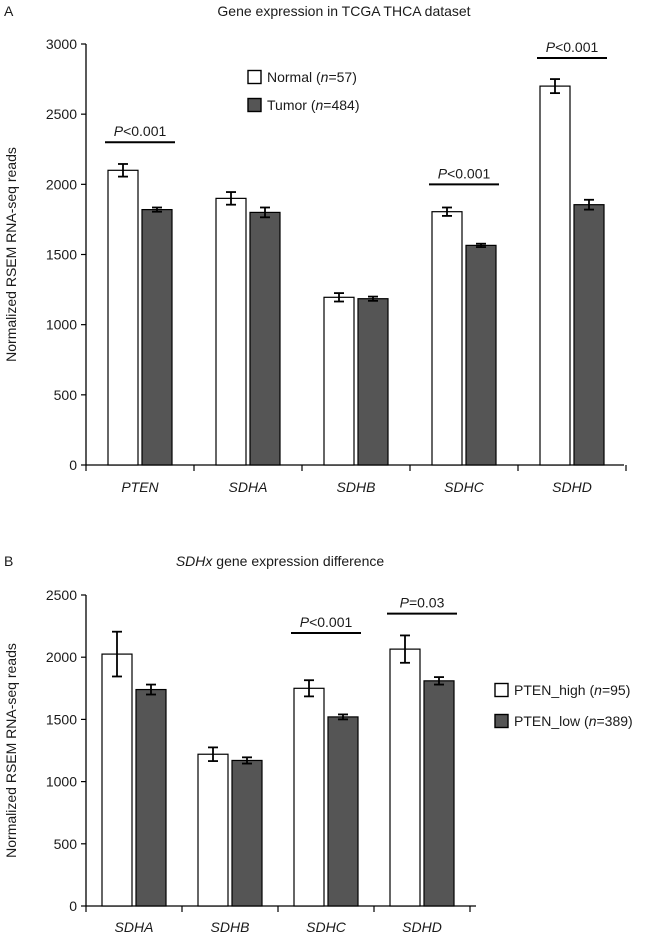 The width and height of the screenshot is (652, 939). Describe the element at coordinates (291, 105) in the screenshot. I see `legend-label-part: Tumor (` at that location.